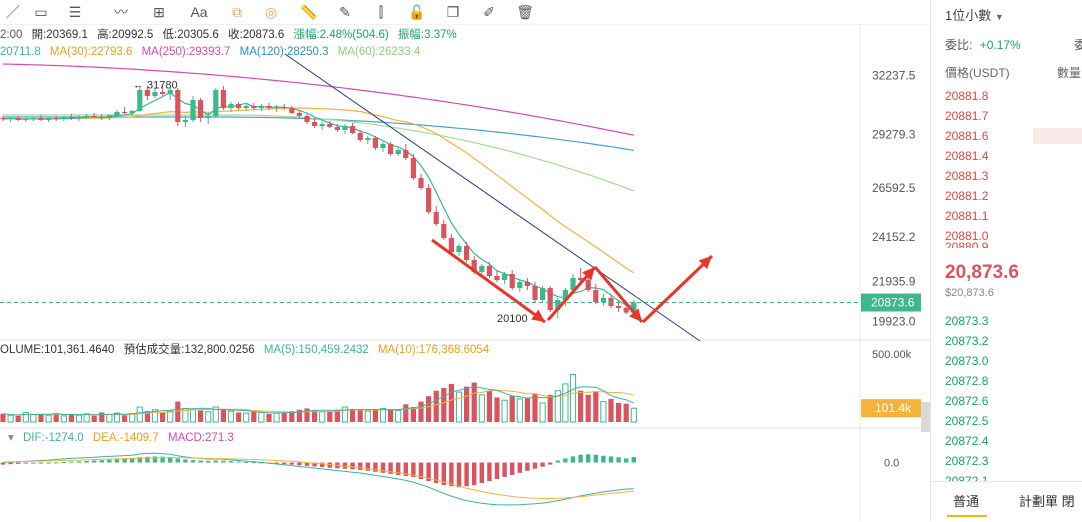  Describe the element at coordinates (967, 236) in the screenshot. I see `ask-row: 20881.0` at that location.